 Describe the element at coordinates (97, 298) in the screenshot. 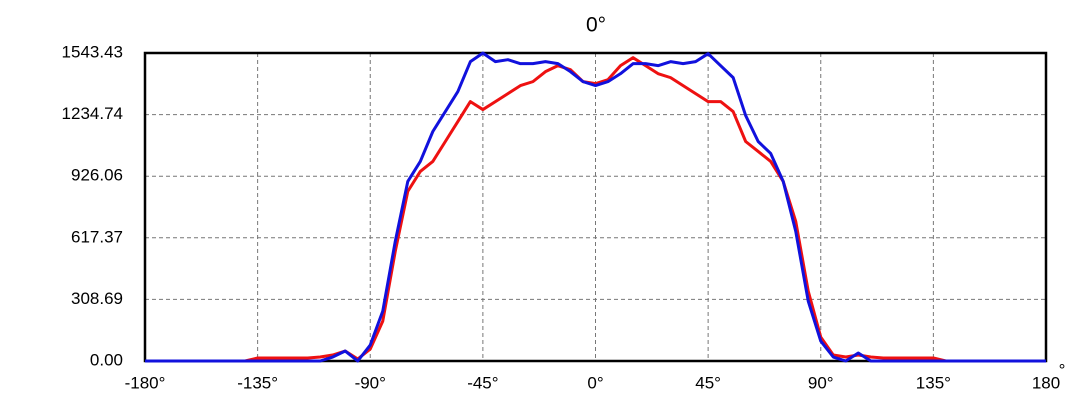

I see `y-tick-label: 308.69` at that location.